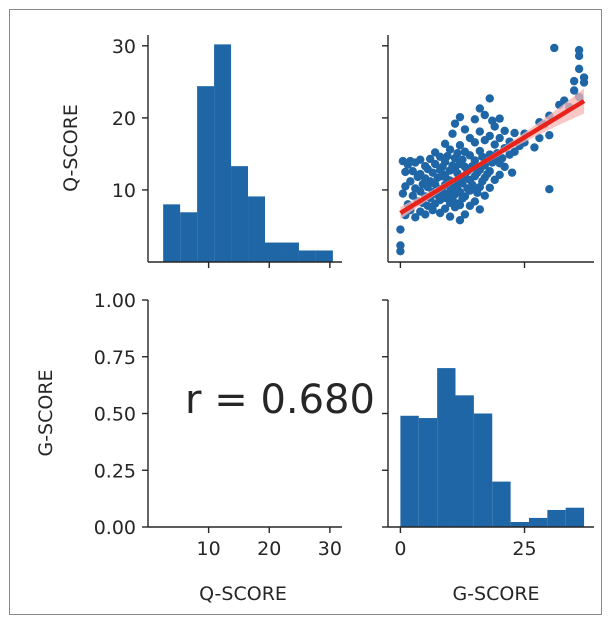  Describe the element at coordinates (115, 471) in the screenshot. I see `corr-ytick-label: 0.25` at that location.